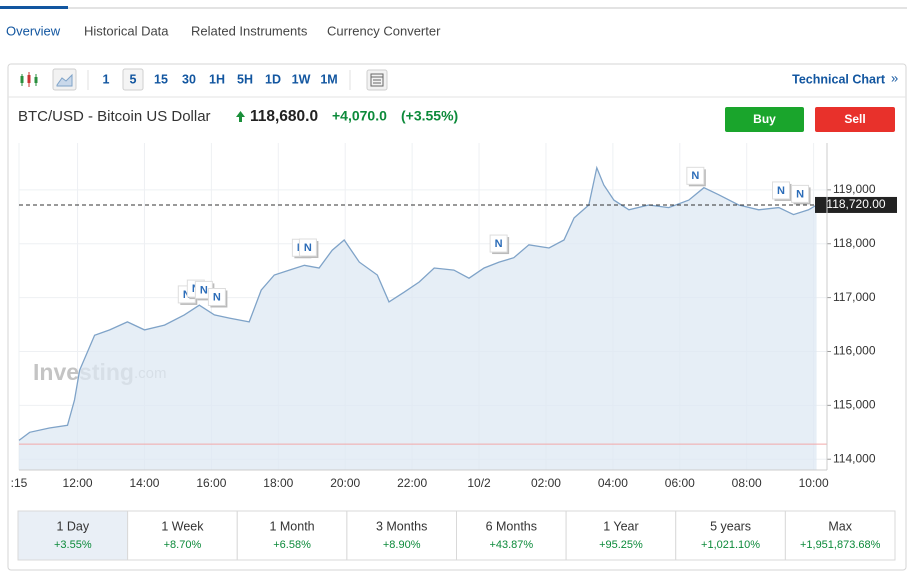  I want to click on tab: Overview, so click(33, 30).